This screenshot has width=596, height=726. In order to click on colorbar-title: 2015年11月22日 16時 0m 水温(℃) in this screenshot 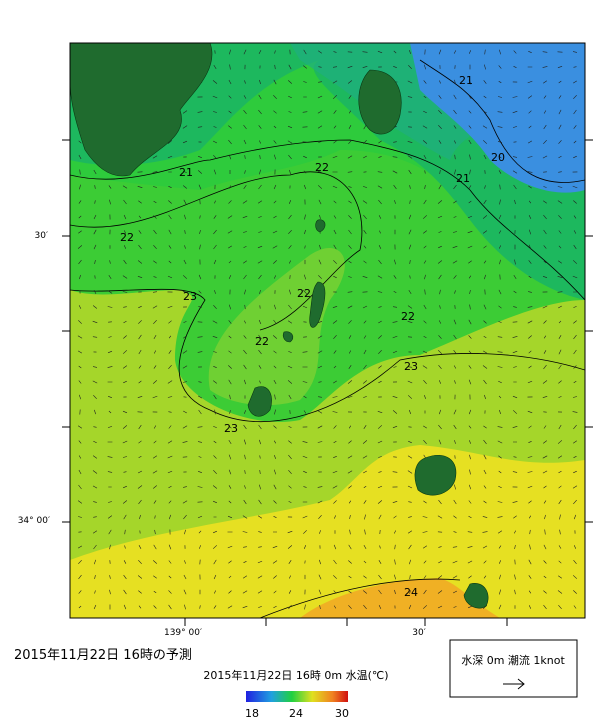, I will do `click(295, 675)`.